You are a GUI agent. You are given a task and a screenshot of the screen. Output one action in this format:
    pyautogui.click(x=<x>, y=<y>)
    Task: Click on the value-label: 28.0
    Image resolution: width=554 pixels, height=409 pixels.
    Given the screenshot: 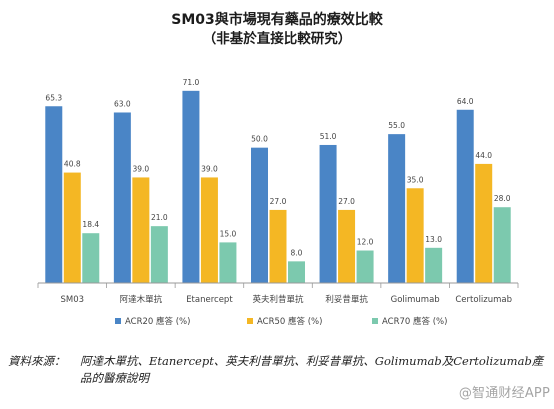 What is the action you would take?
    pyautogui.click(x=502, y=198)
    